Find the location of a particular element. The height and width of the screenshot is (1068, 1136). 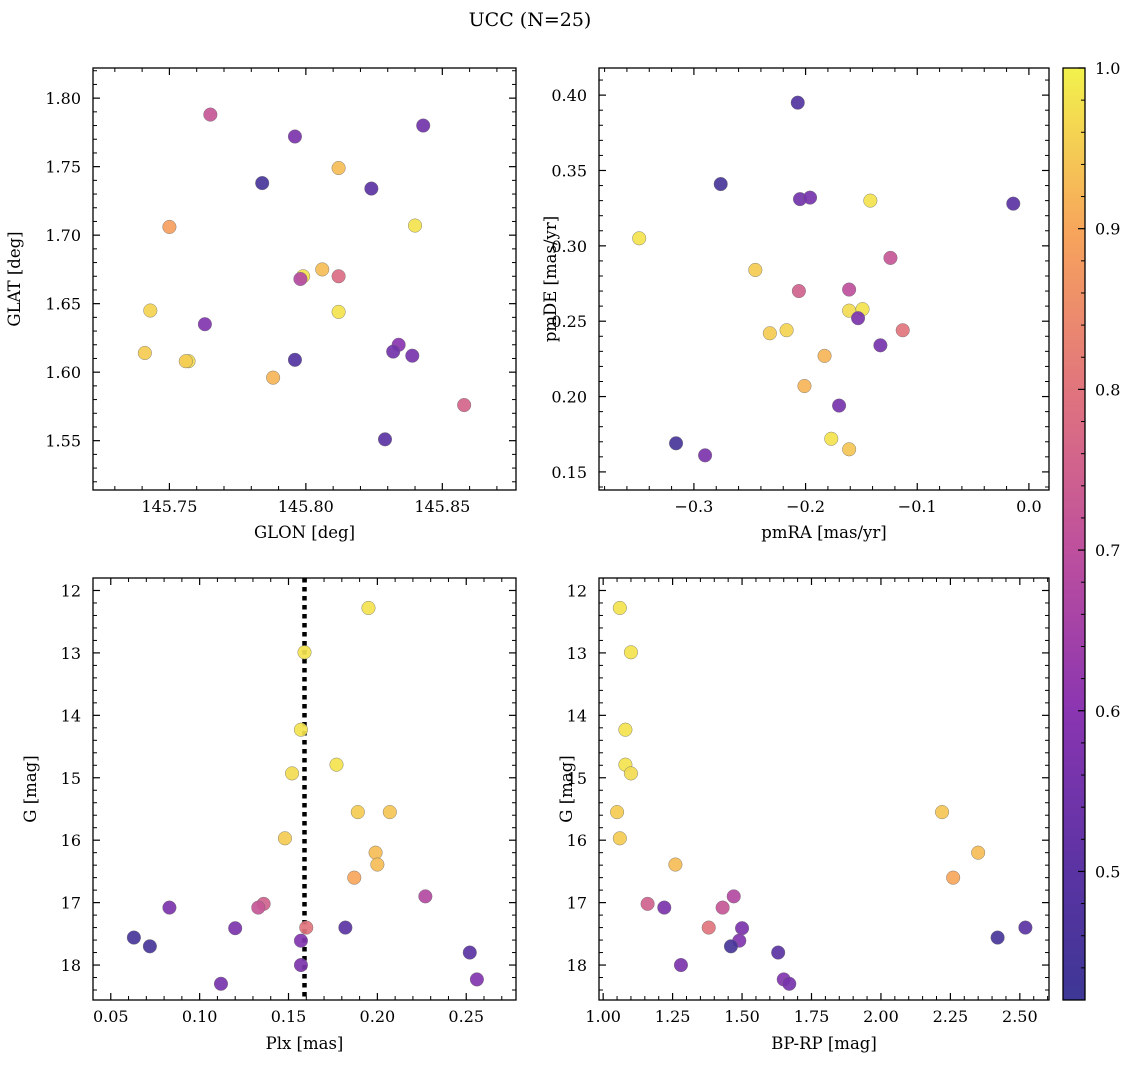

colorbar-frame is located at coordinates (1074, 534).